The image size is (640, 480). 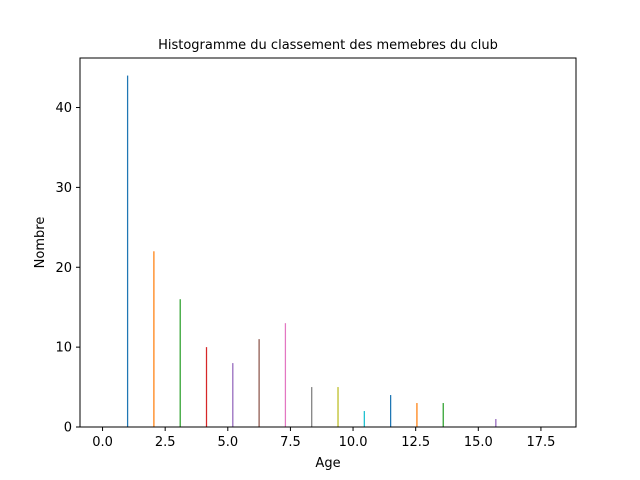 I want to click on y-axis-label: Nombre, so click(x=40, y=243).